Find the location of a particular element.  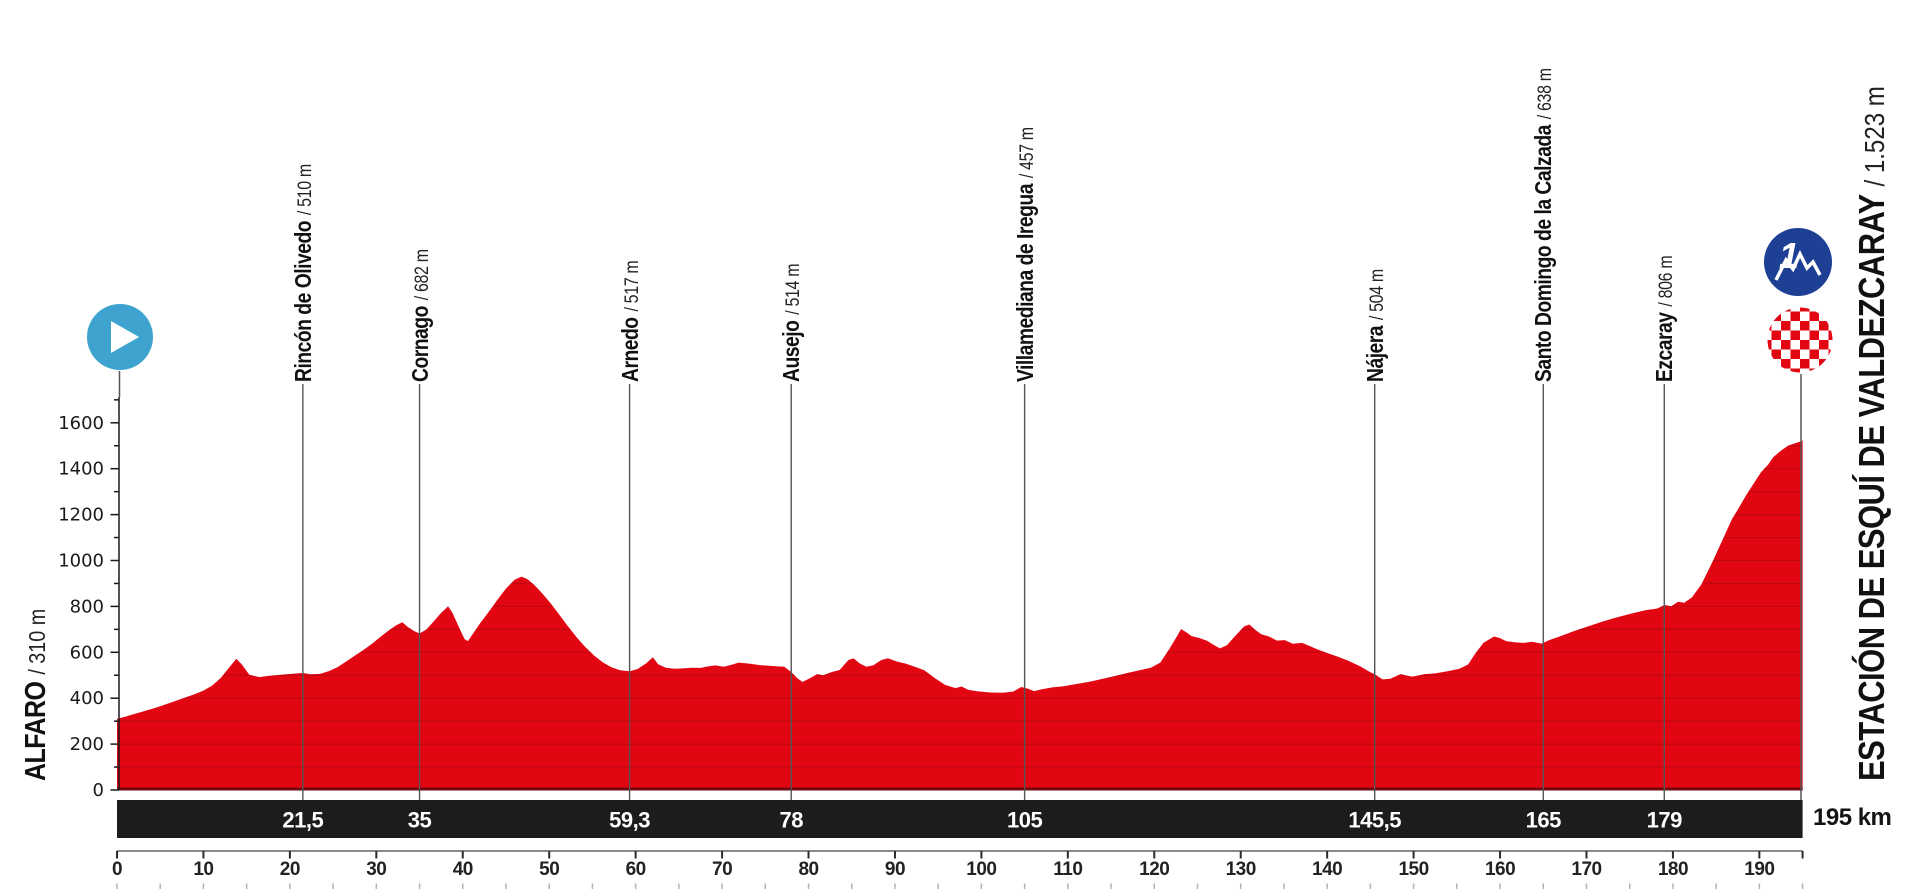

waypoint-altitude: / 806 m is located at coordinates (1667, 281).